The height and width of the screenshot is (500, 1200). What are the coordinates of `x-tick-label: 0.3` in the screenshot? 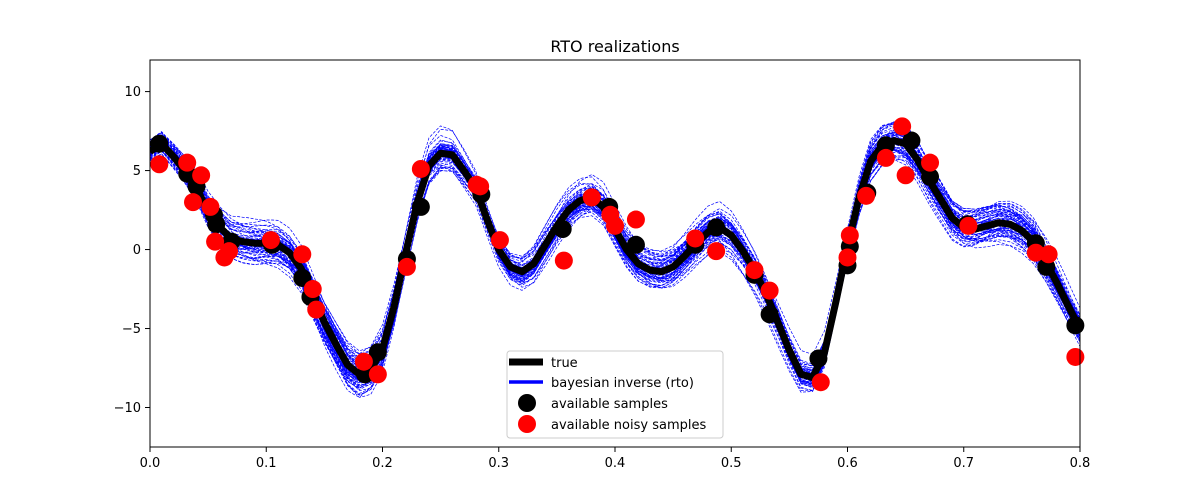 It's located at (498, 463).